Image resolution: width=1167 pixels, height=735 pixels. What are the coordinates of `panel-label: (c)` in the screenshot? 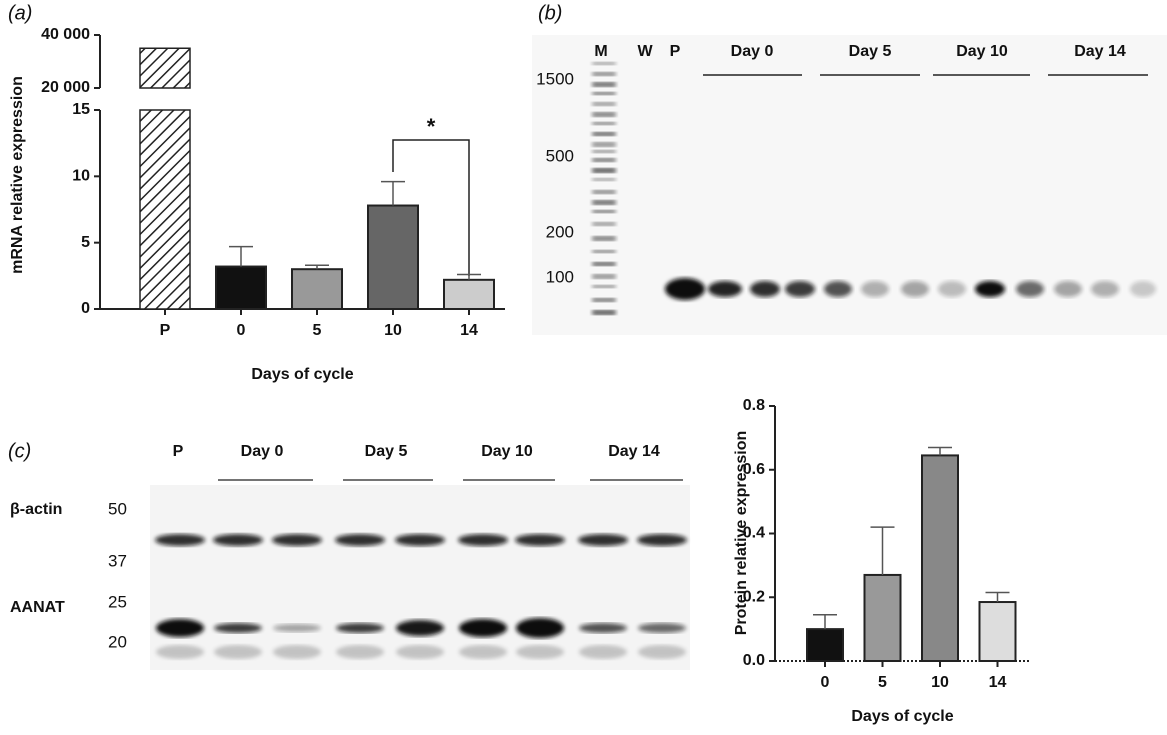 It's located at (19, 451).